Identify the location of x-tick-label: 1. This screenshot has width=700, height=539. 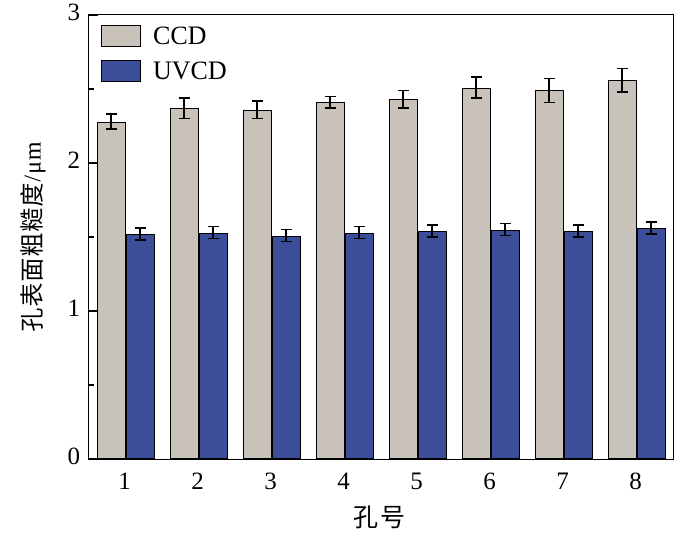
(124, 481).